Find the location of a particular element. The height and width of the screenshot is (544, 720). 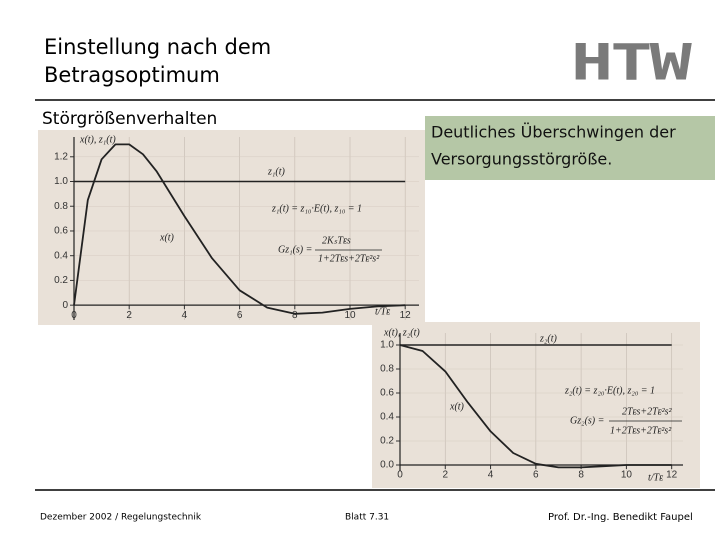

title-line: Einstellung nach dem is located at coordinates (157, 47).